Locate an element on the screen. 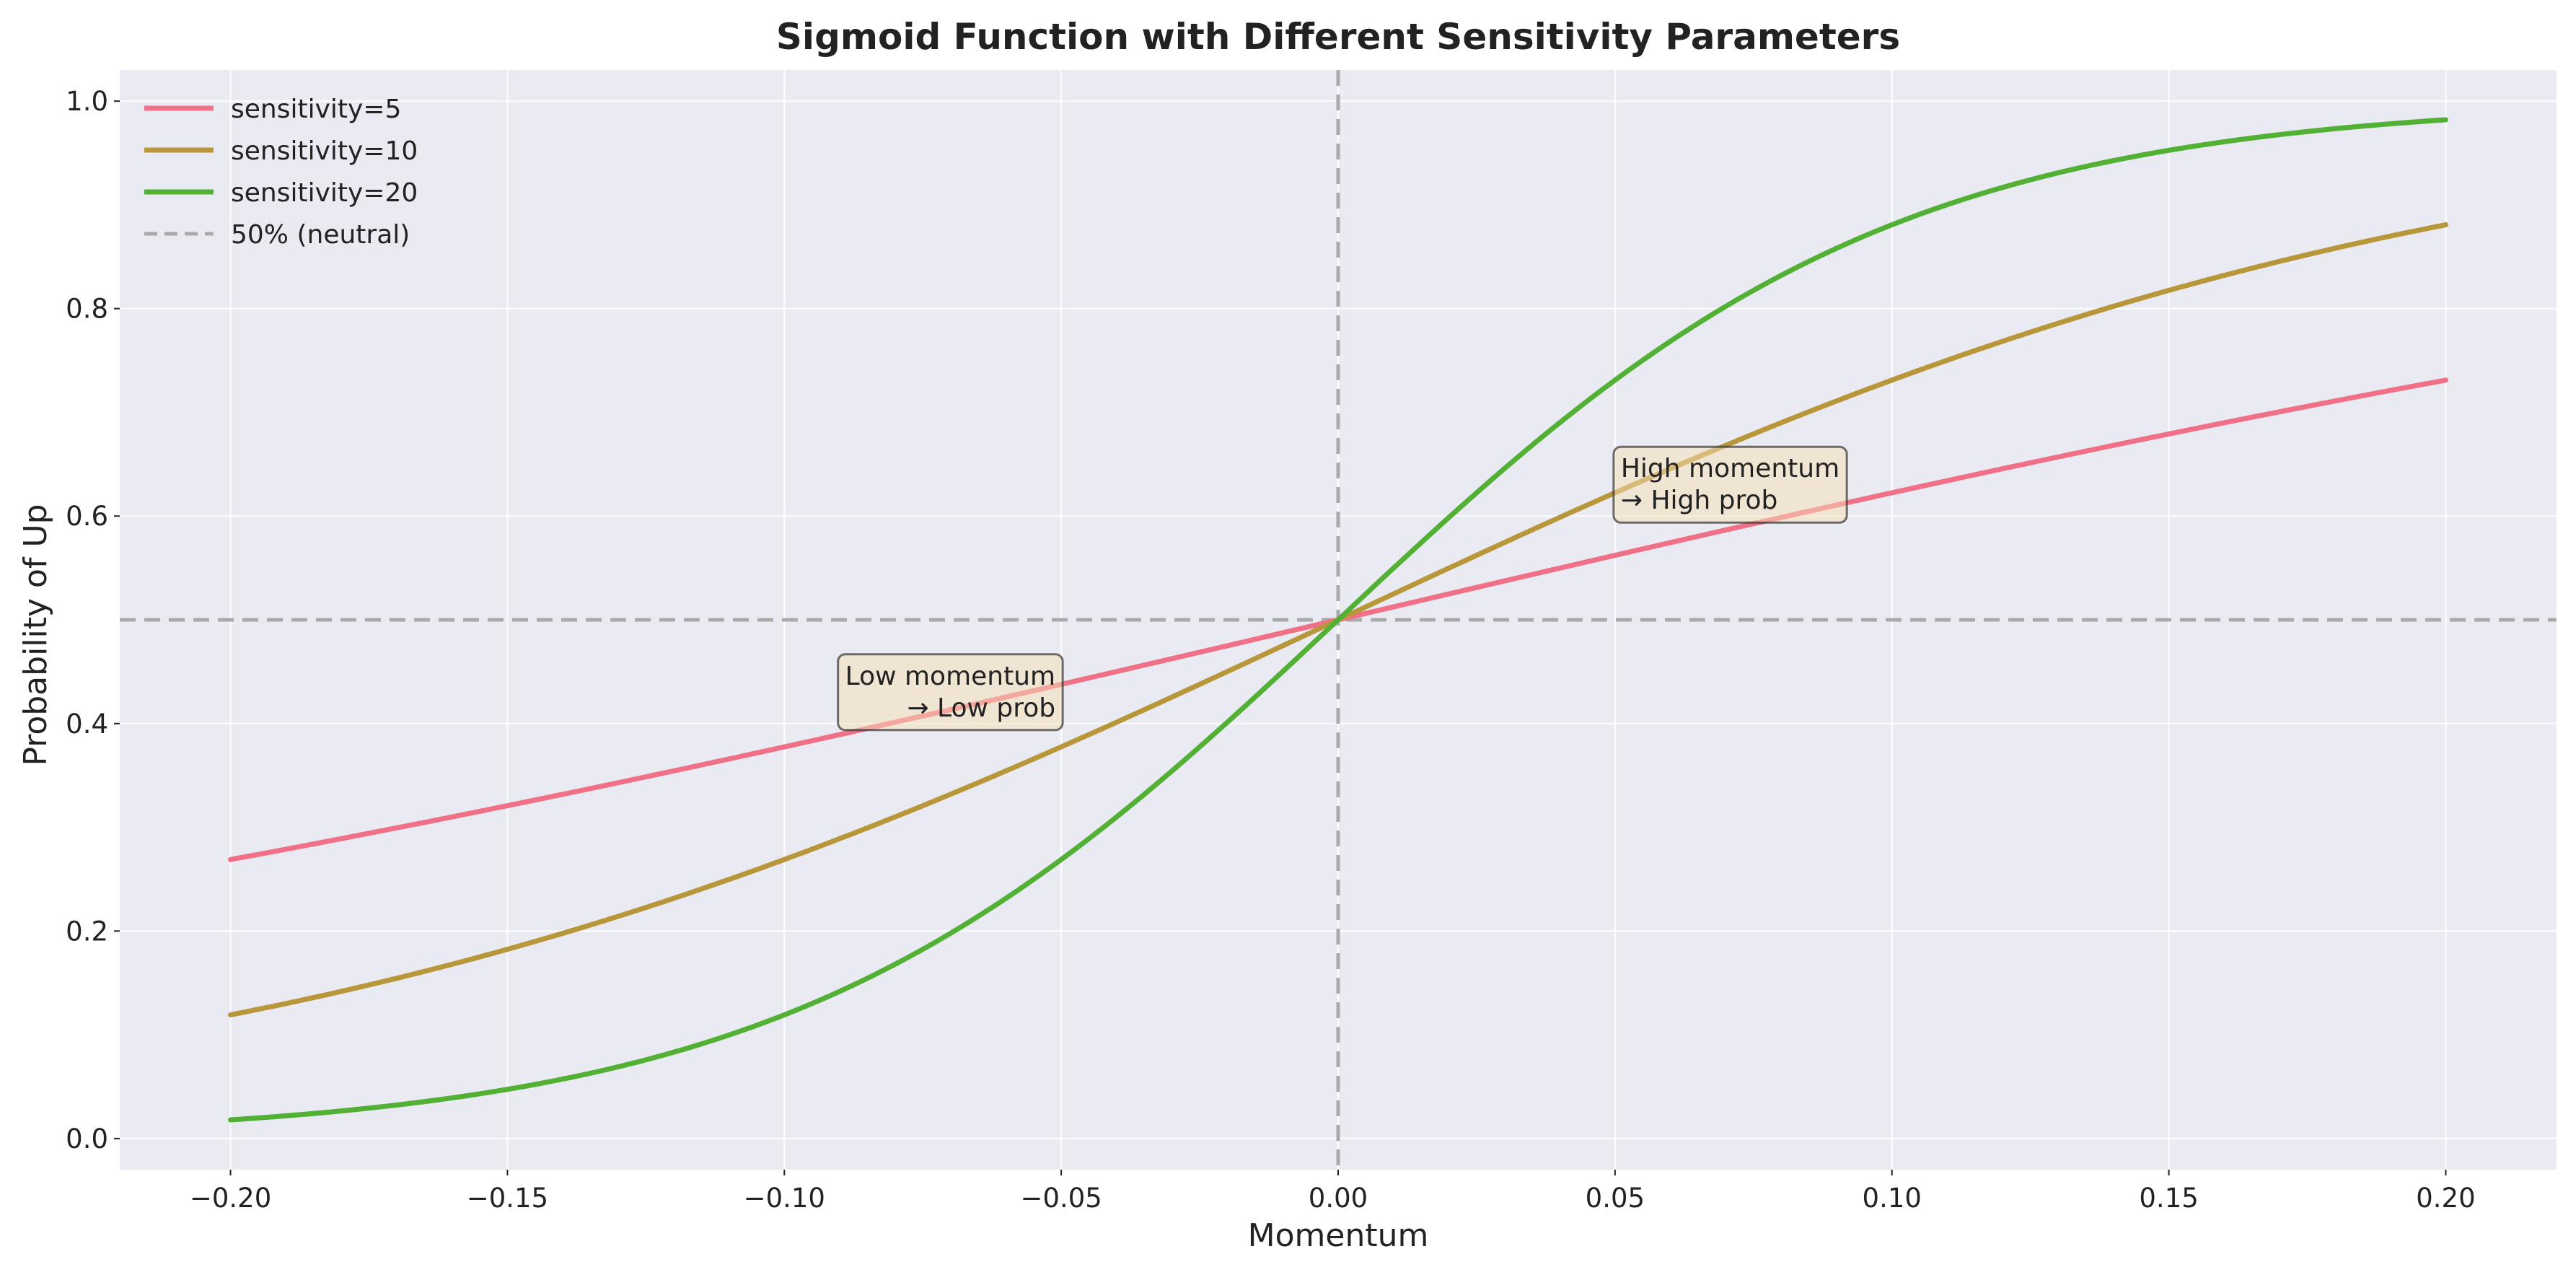 This screenshot has height=1275, width=2576. legend-label: sensitivity=5 is located at coordinates (316, 109).